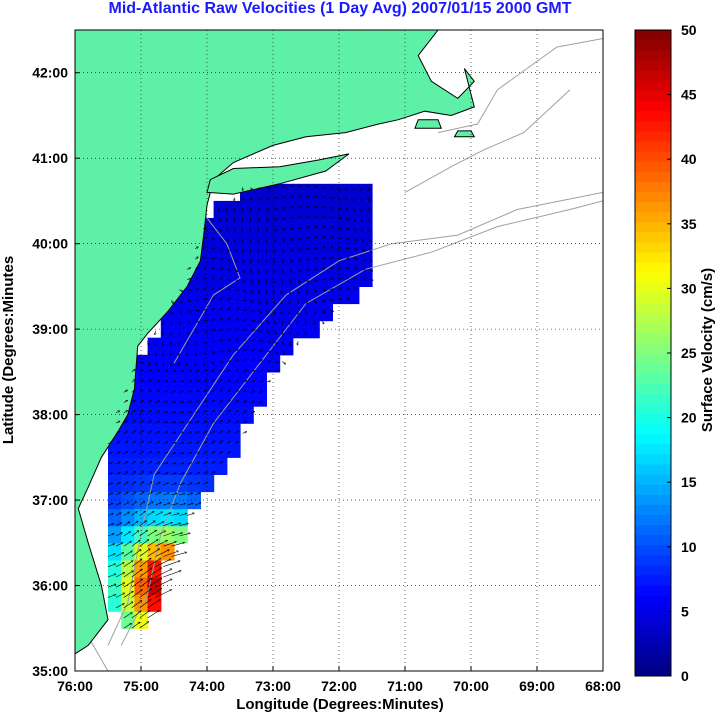 The width and height of the screenshot is (724, 714). What do you see at coordinates (707, 350) in the screenshot?
I see `colorbar-label: Surface Velocity (cm/s)` at bounding box center [707, 350].